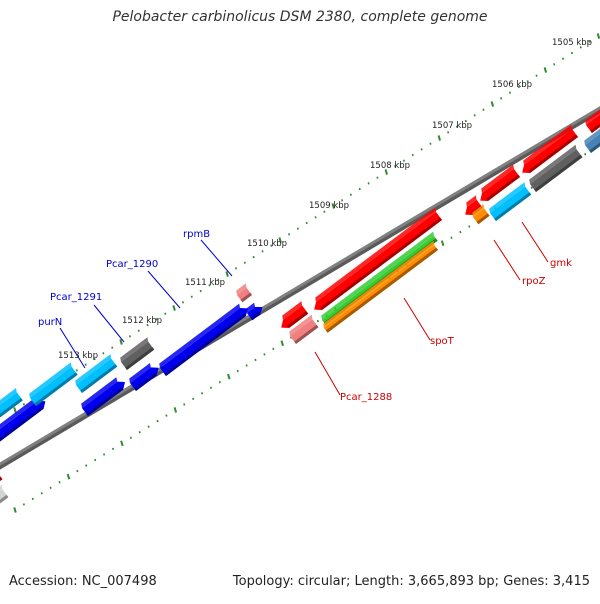 The height and width of the screenshot is (604, 600). What do you see at coordinates (196, 234) in the screenshot?
I see `gene-label-rpmB: rpmB` at bounding box center [196, 234].